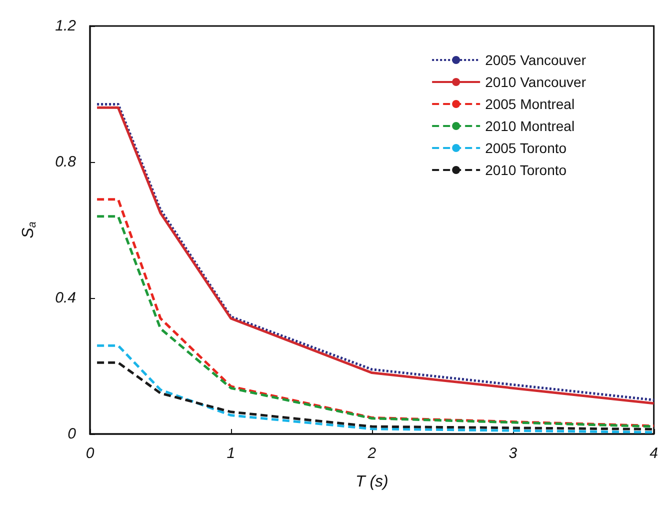  I want to click on x-tick-label: 4, so click(654, 453).